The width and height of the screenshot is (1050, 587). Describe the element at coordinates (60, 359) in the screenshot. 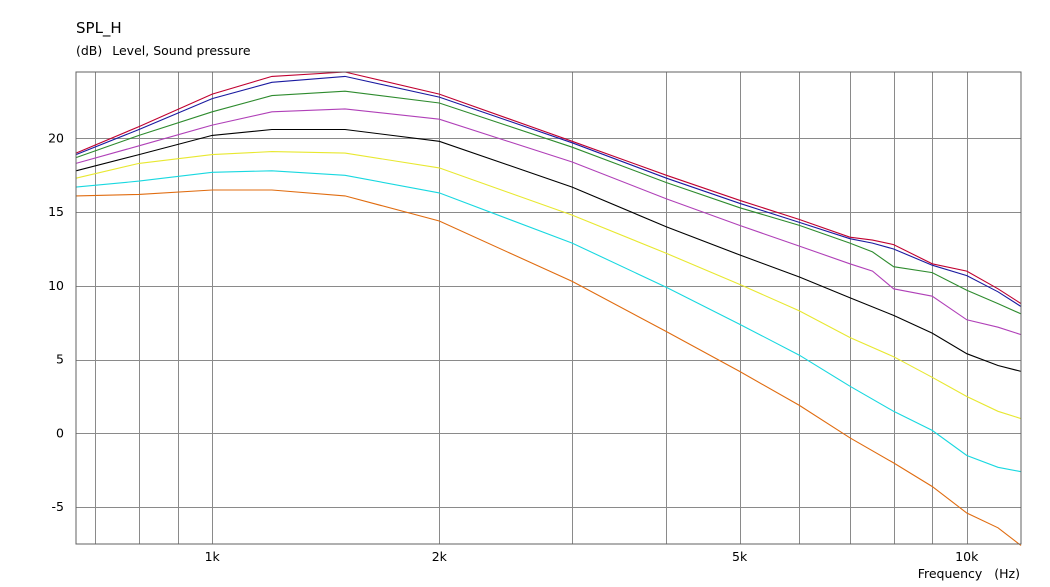

I see `y-tick-label: 5` at that location.